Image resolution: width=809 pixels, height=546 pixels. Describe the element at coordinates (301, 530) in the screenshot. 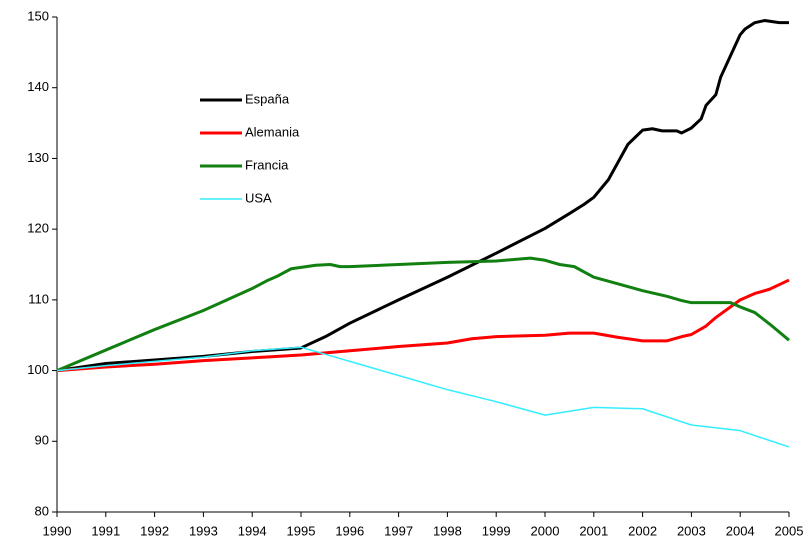

I see `x-tick-label: 1995` at that location.